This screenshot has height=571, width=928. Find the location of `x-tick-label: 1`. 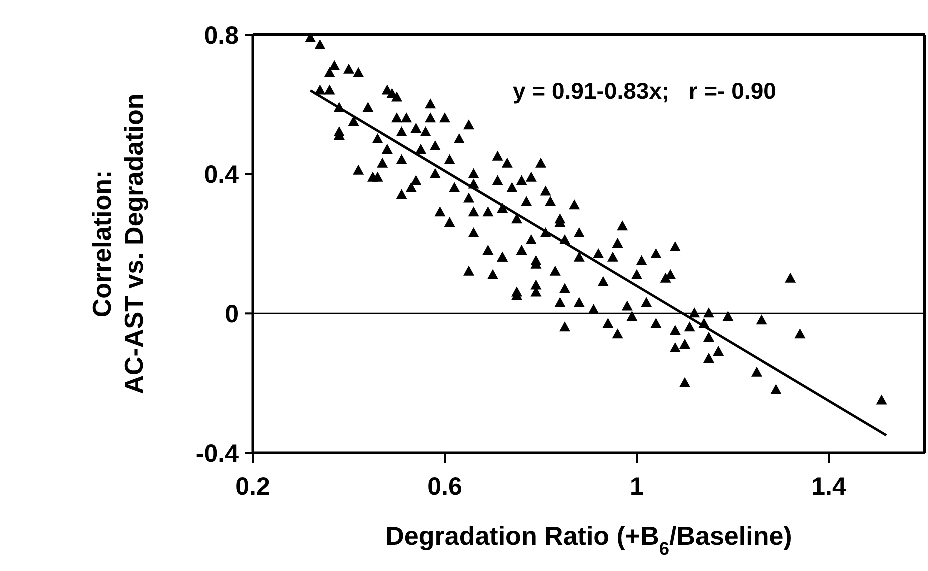

x-tick-label: 1 is located at coordinates (637, 486).